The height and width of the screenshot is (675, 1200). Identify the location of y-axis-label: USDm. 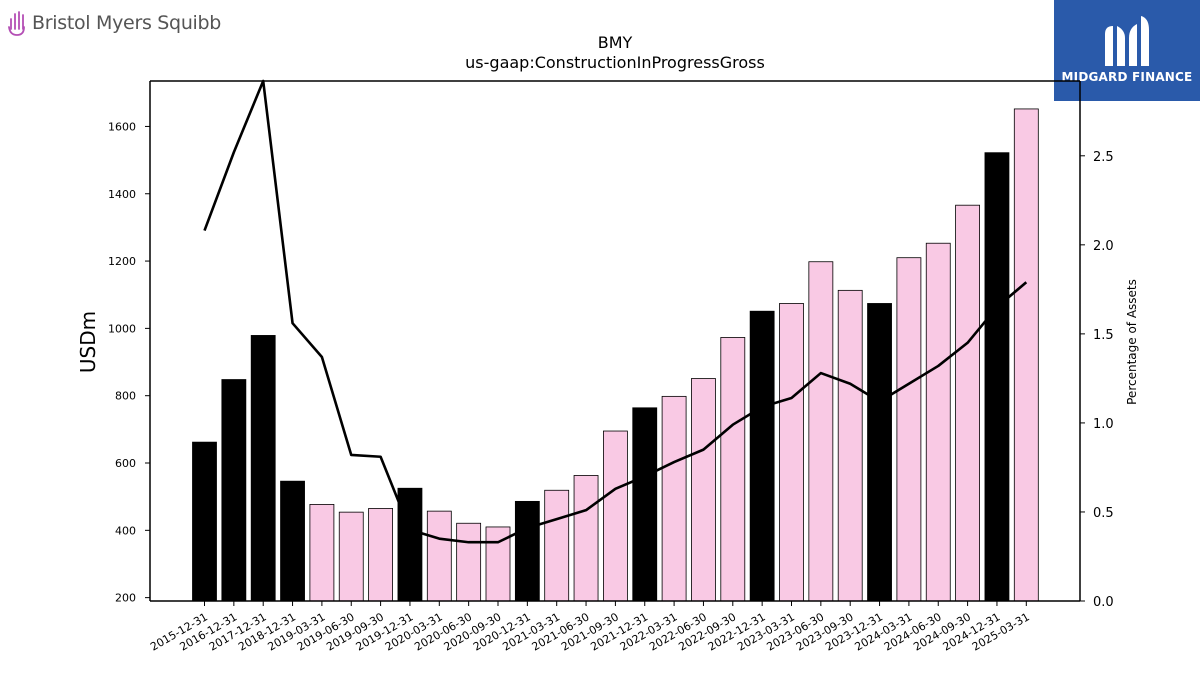
(88, 342).